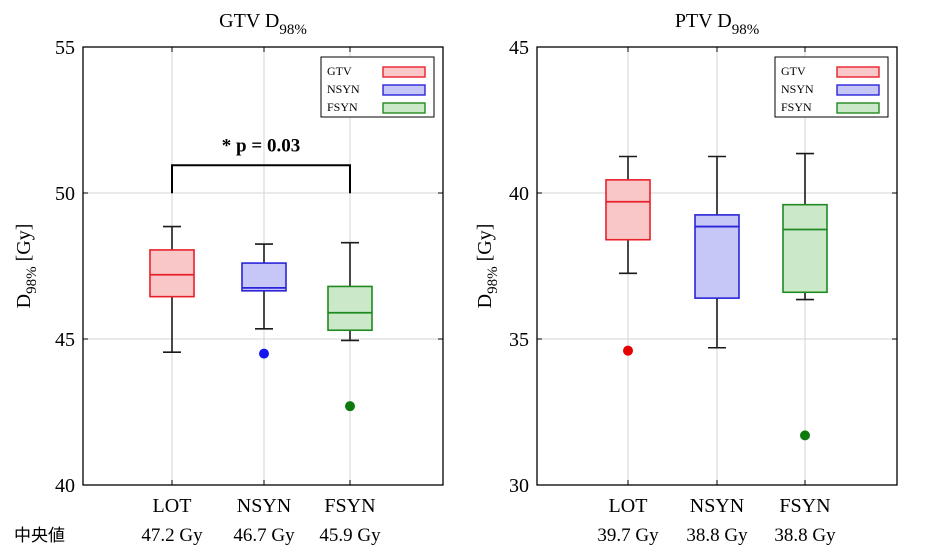 Image resolution: width=940 pixels, height=560 pixels. What do you see at coordinates (519, 340) in the screenshot?
I see `y-tick-label: 35` at bounding box center [519, 340].